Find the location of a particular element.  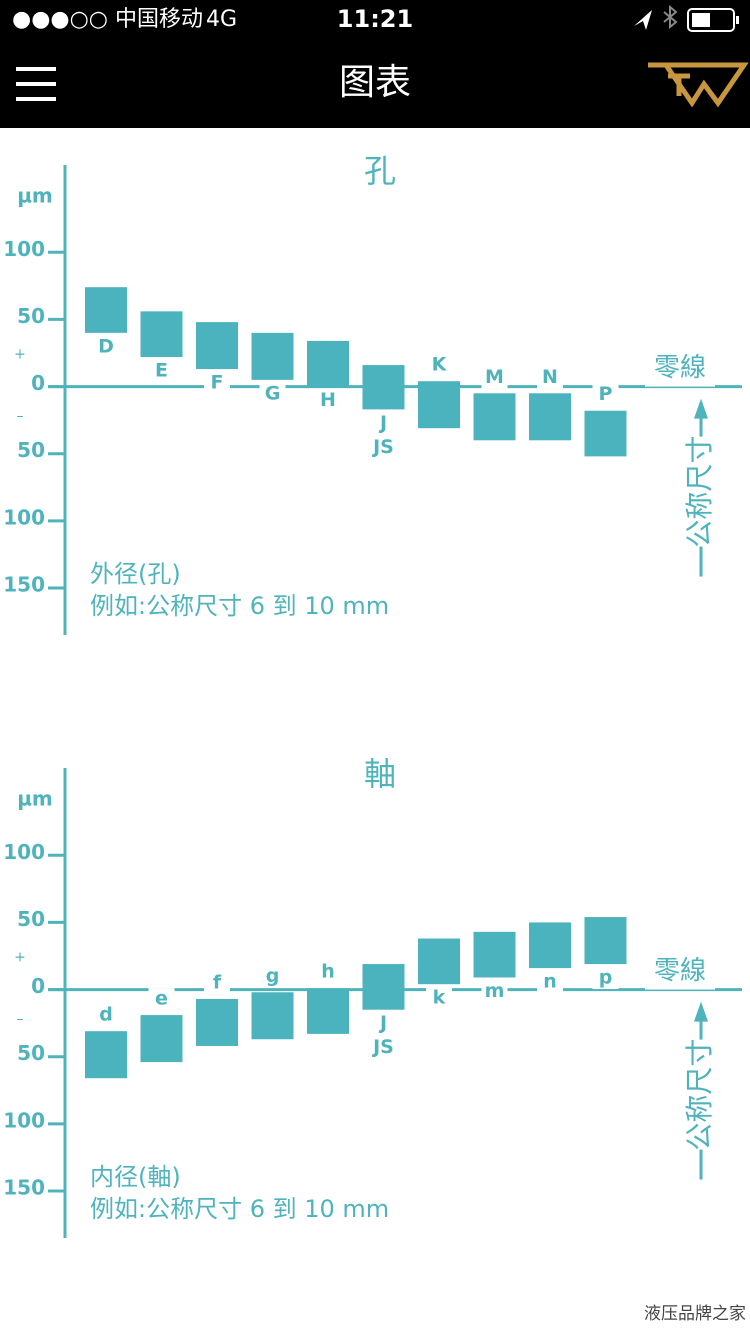

zone-label: N is located at coordinates (550, 377).